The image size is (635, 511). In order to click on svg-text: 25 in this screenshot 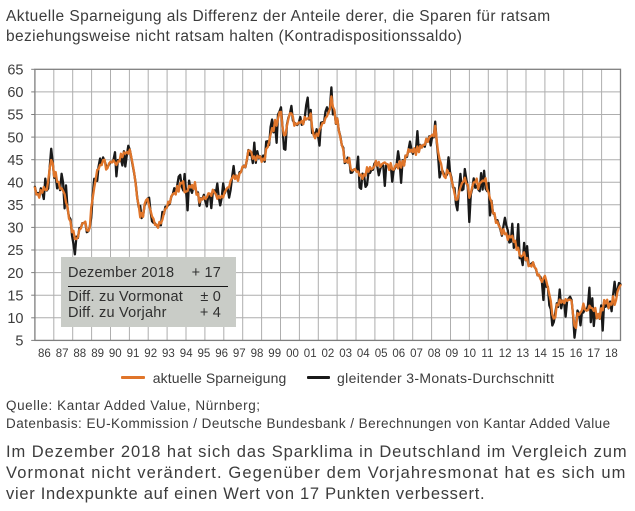, I will do `click(15, 251)`.